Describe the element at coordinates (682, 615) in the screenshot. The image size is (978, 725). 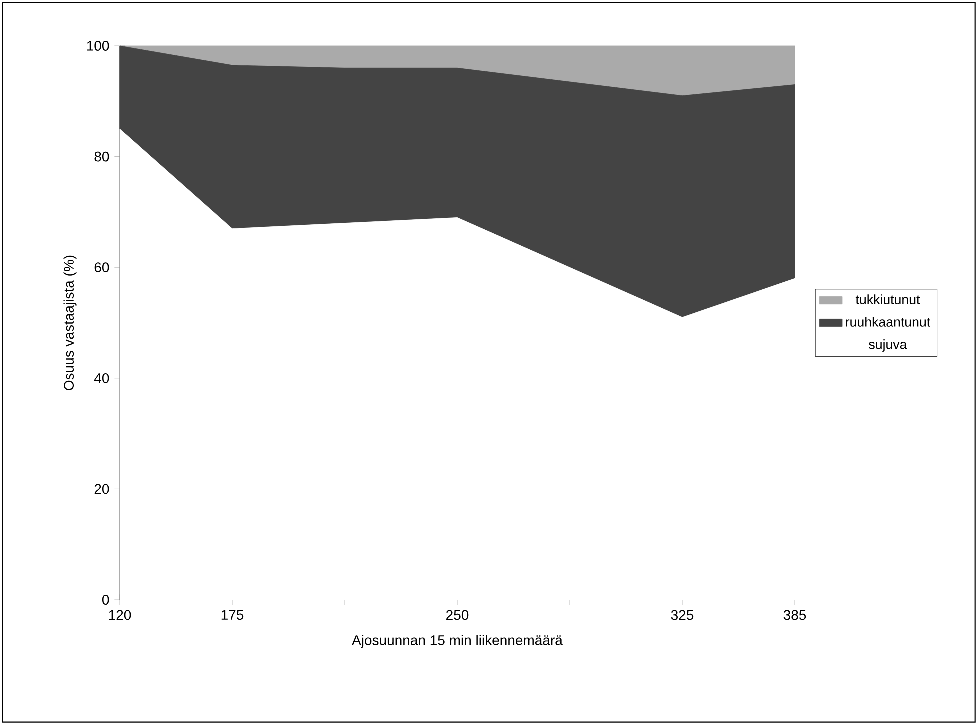
I see `x-tick-label: 325` at that location.